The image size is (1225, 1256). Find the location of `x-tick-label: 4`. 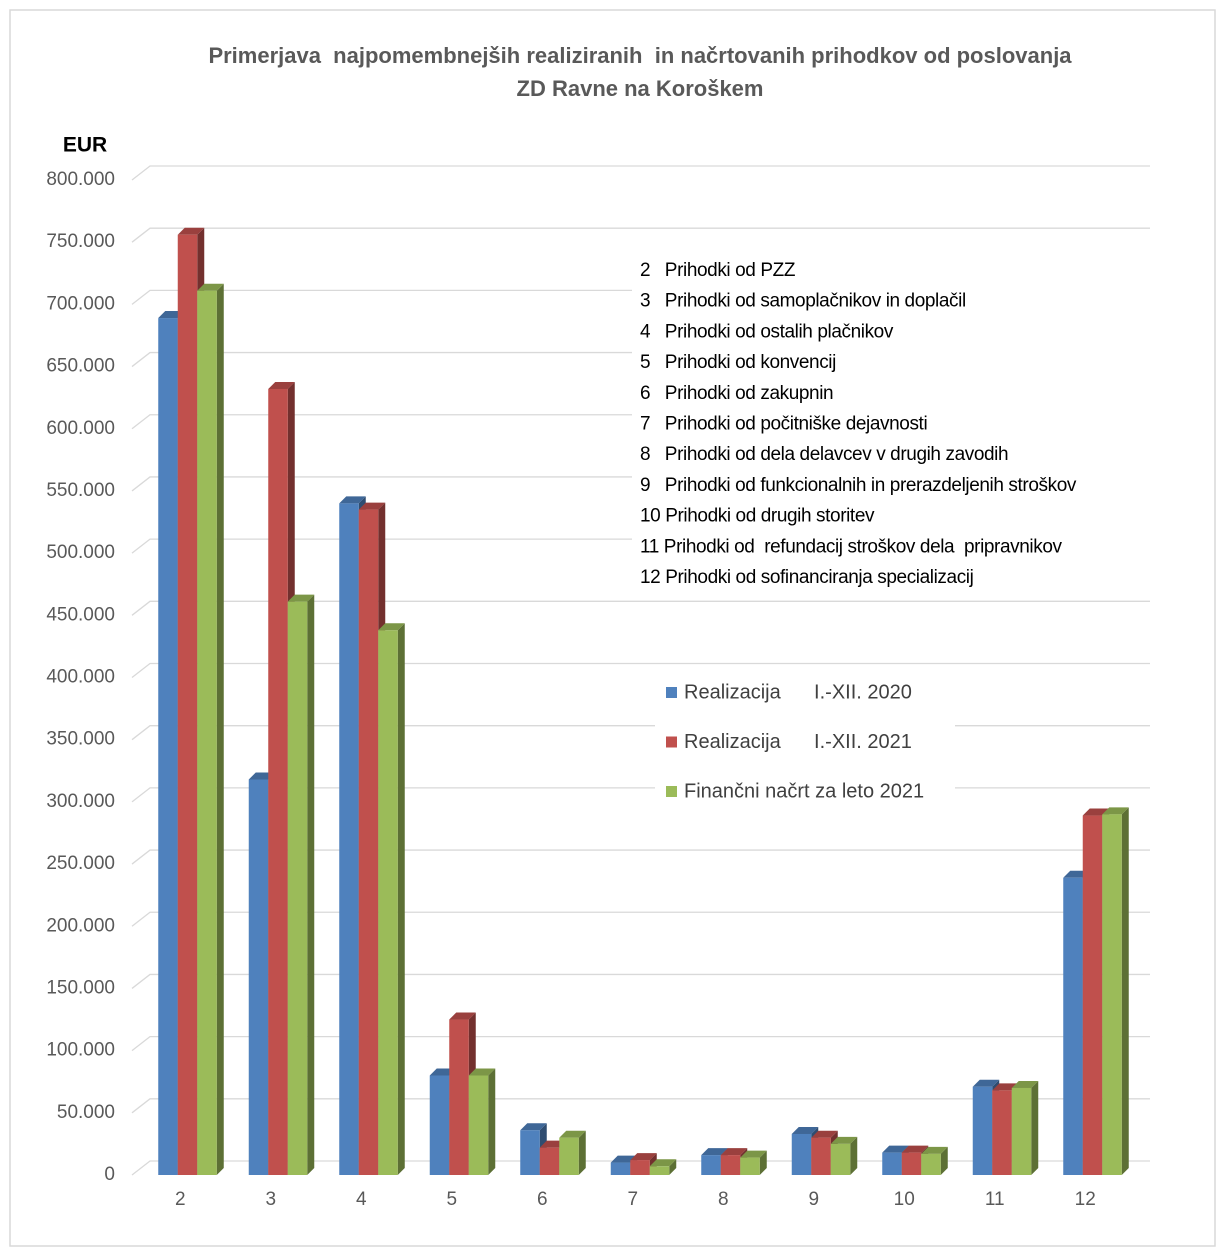

x-tick-label: 4 is located at coordinates (361, 1199).